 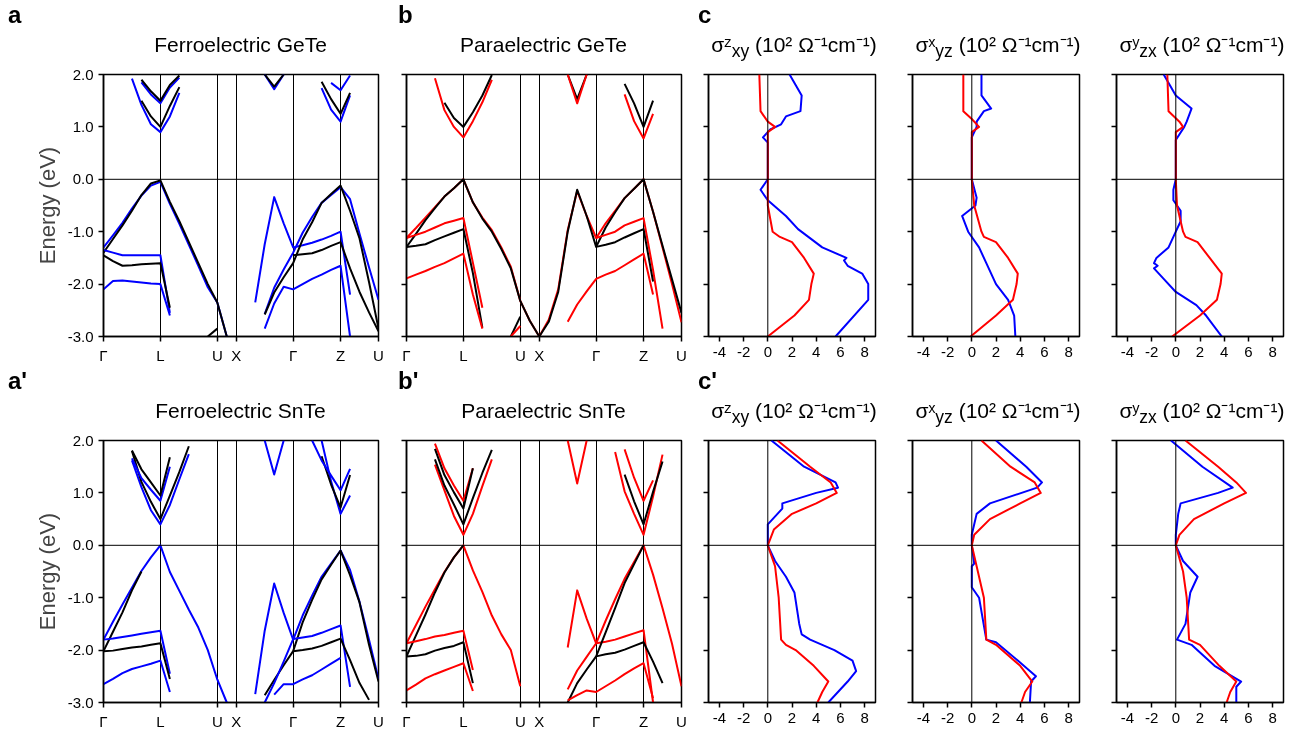 What do you see at coordinates (408, 381) in the screenshot?
I see `text: b'` at bounding box center [408, 381].